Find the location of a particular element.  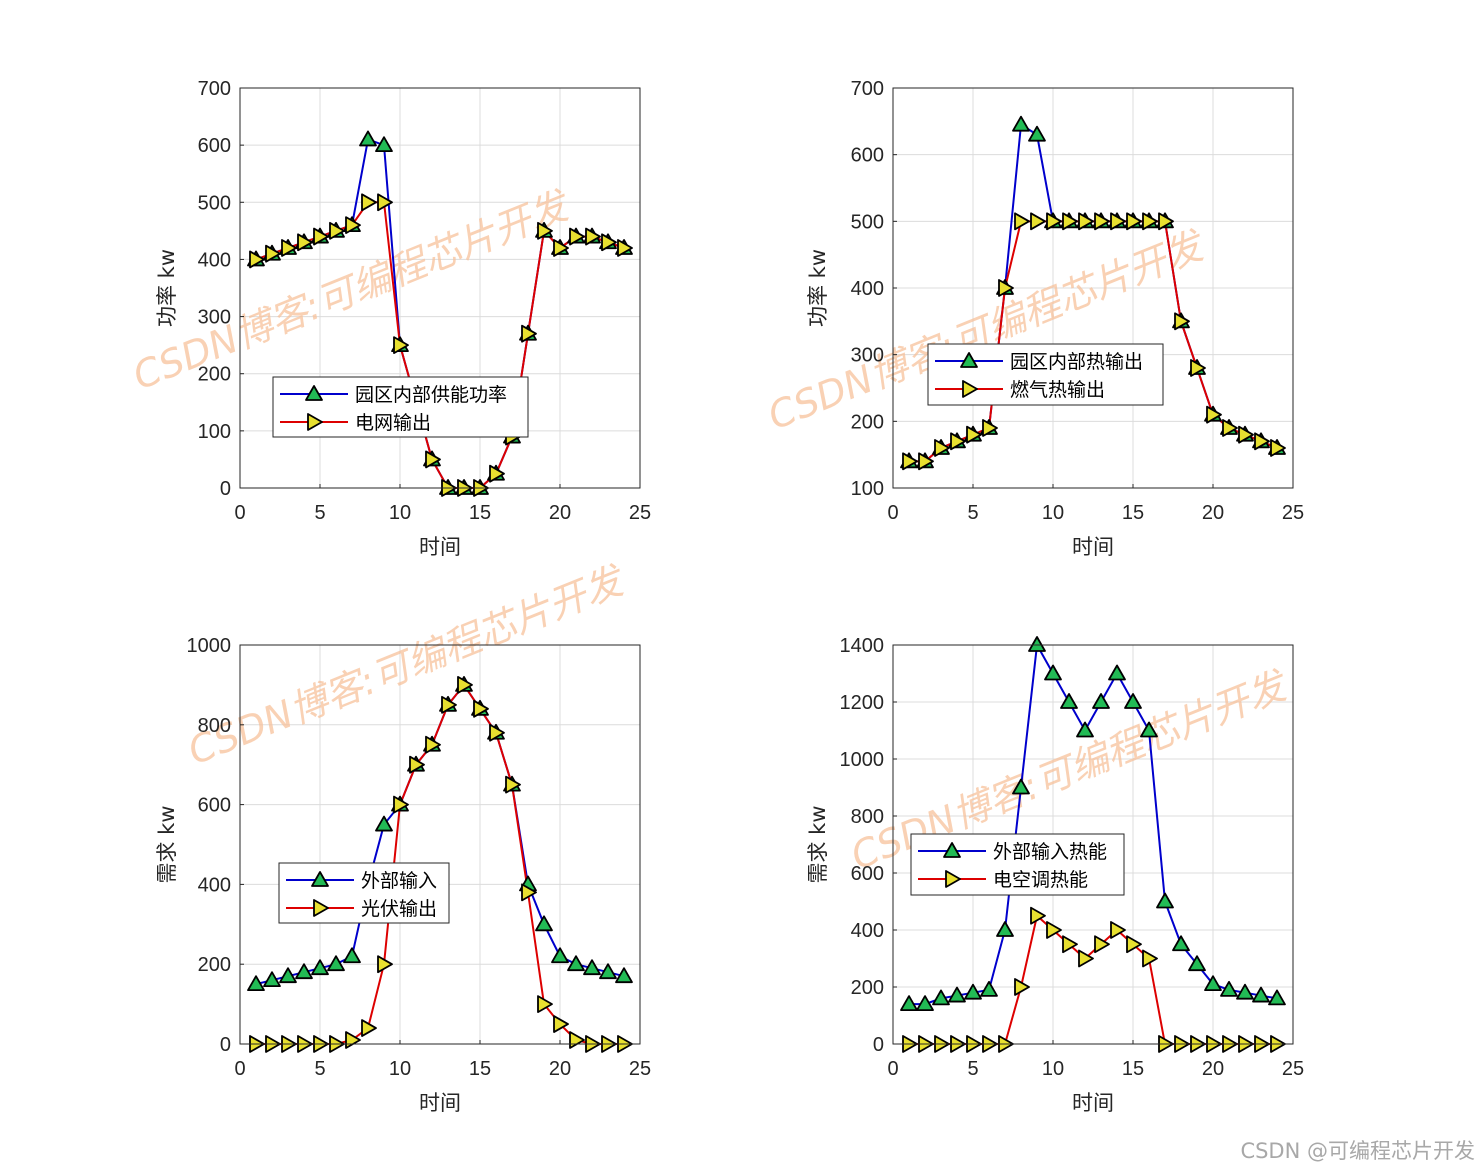

legend-label: 电空调热能 is located at coordinates (1040, 880).